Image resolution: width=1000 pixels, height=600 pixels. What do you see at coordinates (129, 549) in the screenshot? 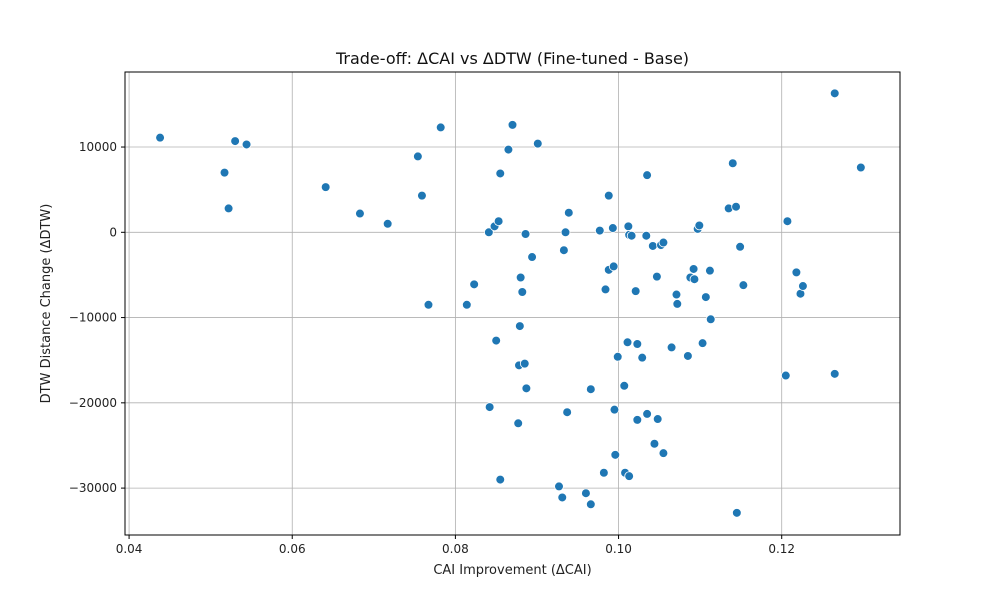
I see `x-tick-label: 0.04` at bounding box center [129, 549].